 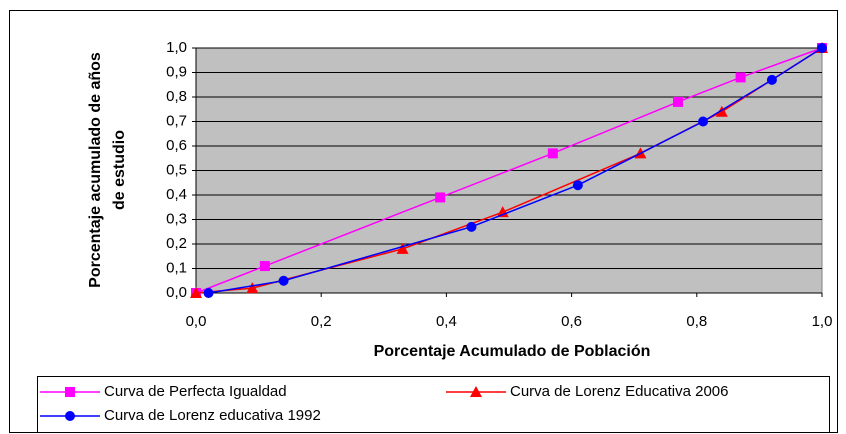 I want to click on x-tick-label: 1,0, so click(x=822, y=321).